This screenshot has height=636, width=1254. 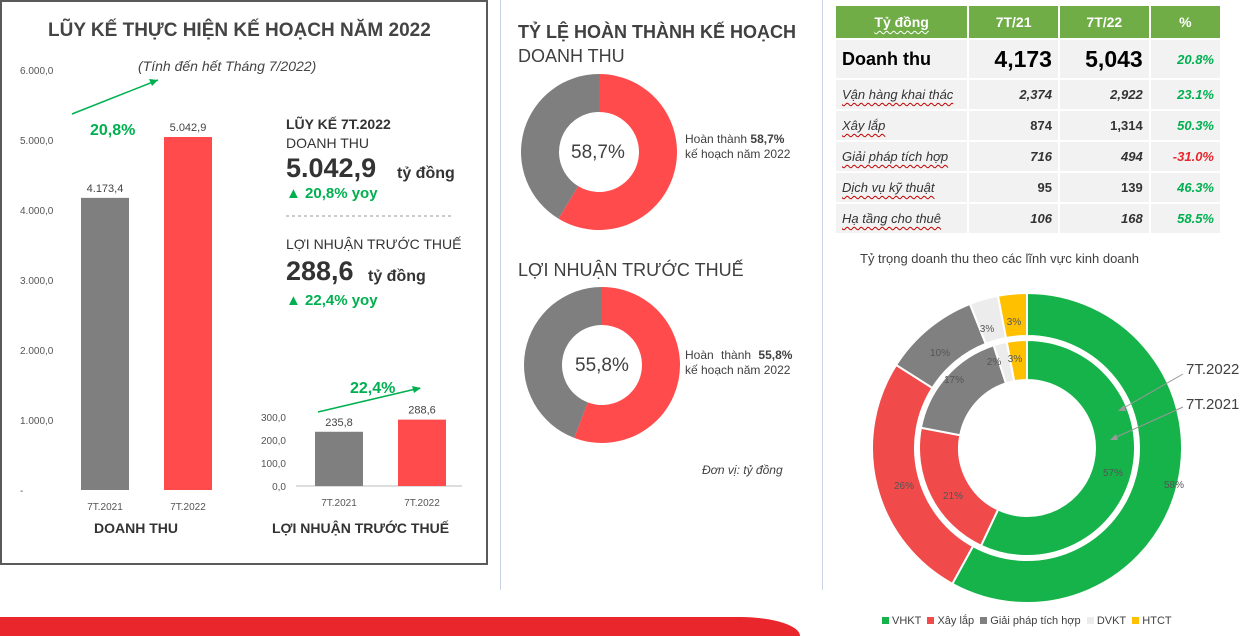 I want to click on row-pct: 58.5%, so click(x=1185, y=218).